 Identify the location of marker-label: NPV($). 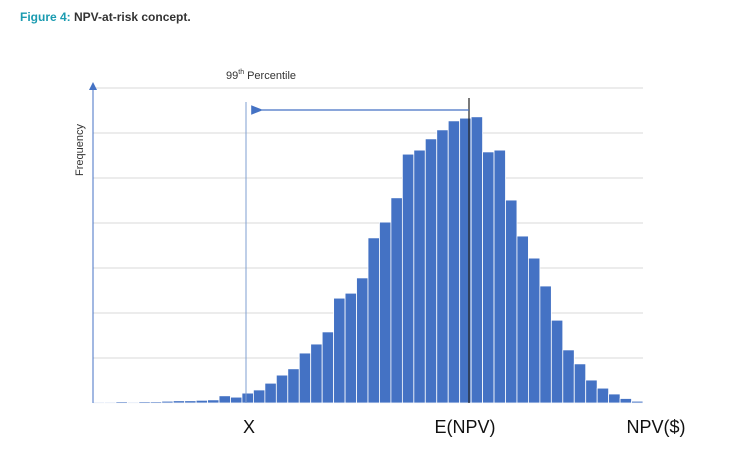
(655, 427).